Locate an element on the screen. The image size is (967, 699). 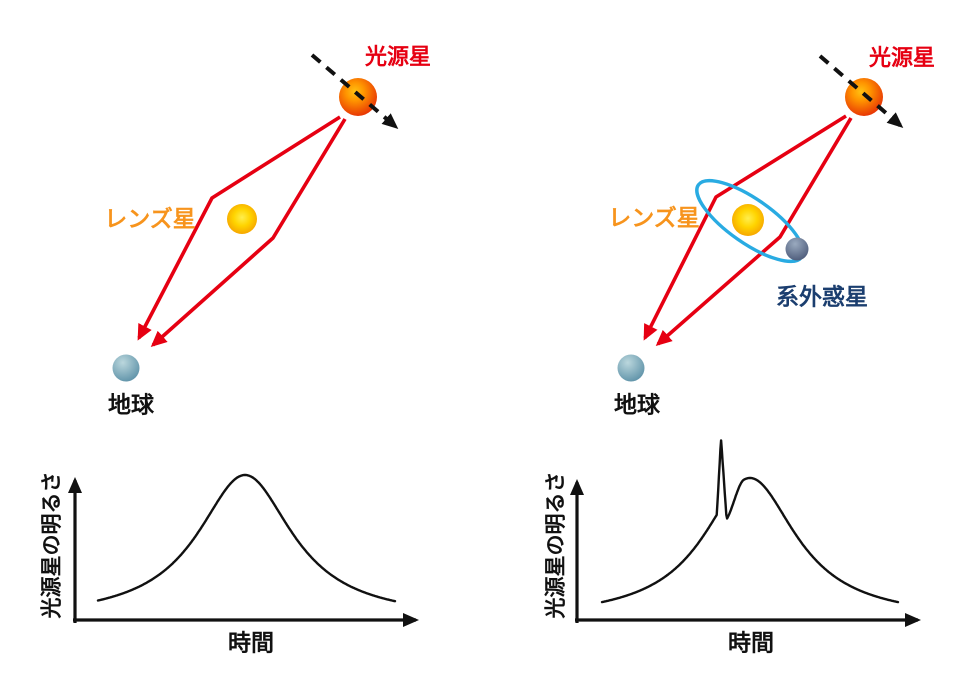
exoplanet-label: 系外惑星 is located at coordinates (822, 296).